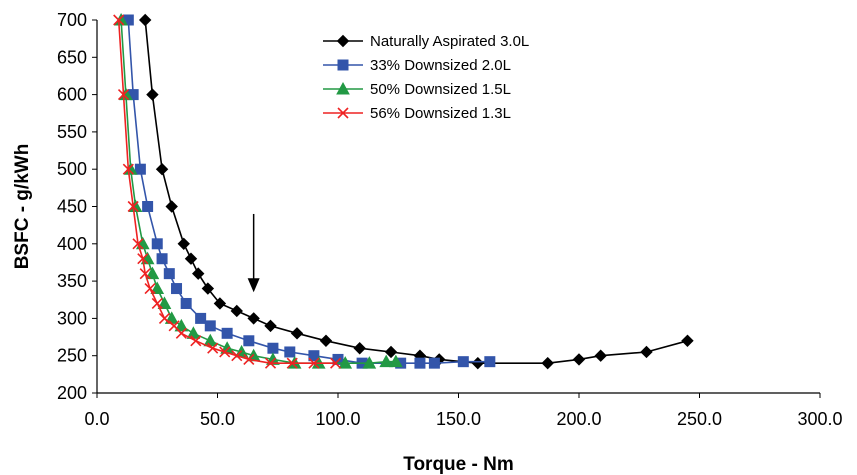 Image resolution: width=857 pixels, height=475 pixels. I want to click on y-tick-label: 350, so click(72, 281).